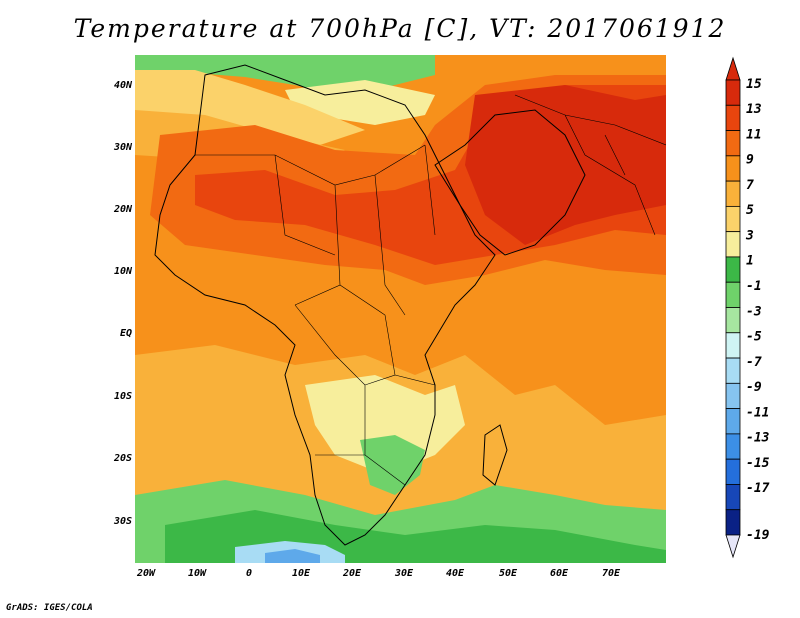  Describe the element at coordinates (292, 556) in the screenshot. I see `contour-south-colder` at that location.